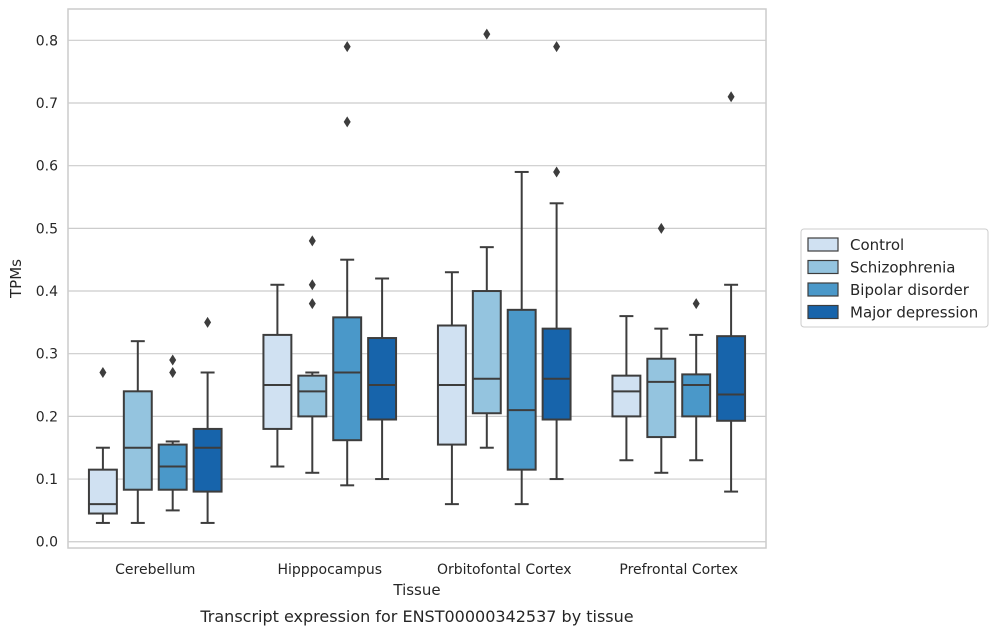  What do you see at coordinates (504, 570) in the screenshot?
I see `x-tick-label: Orbitofontal Cortex` at bounding box center [504, 570].